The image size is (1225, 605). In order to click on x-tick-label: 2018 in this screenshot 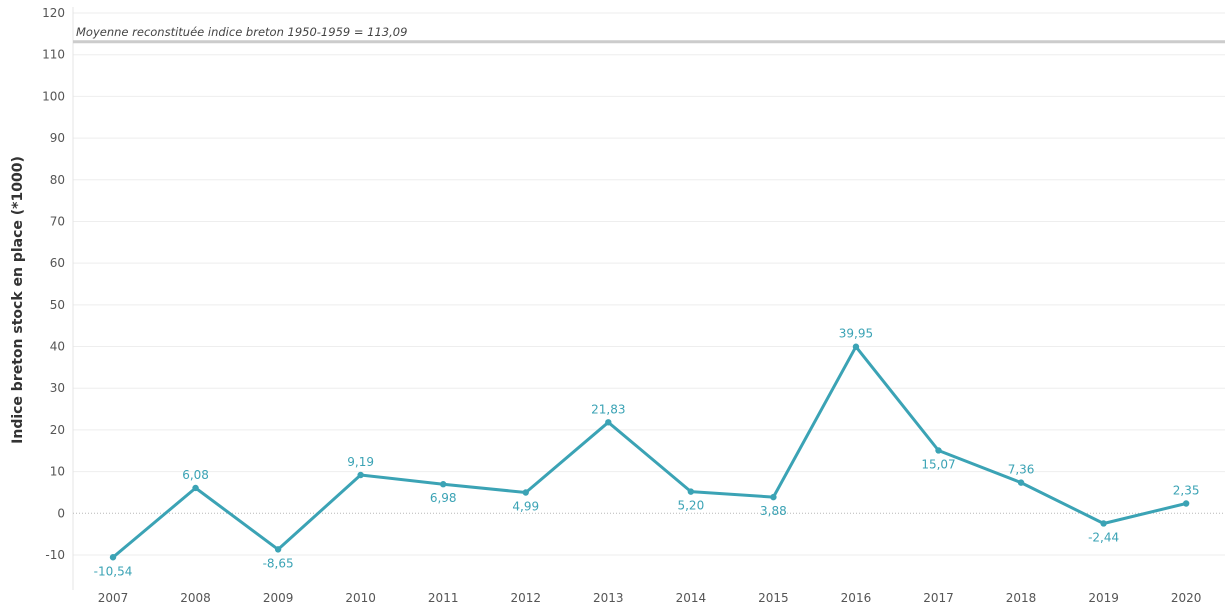, I will do `click(1021, 598)`.